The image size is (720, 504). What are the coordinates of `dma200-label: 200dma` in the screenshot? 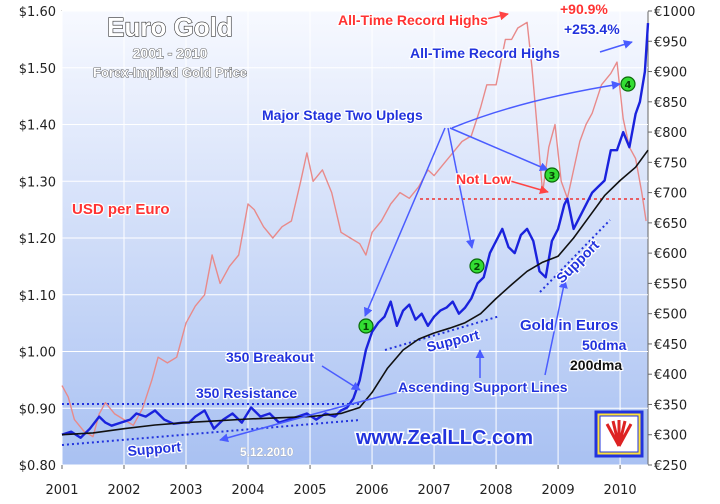 It's located at (596, 365).